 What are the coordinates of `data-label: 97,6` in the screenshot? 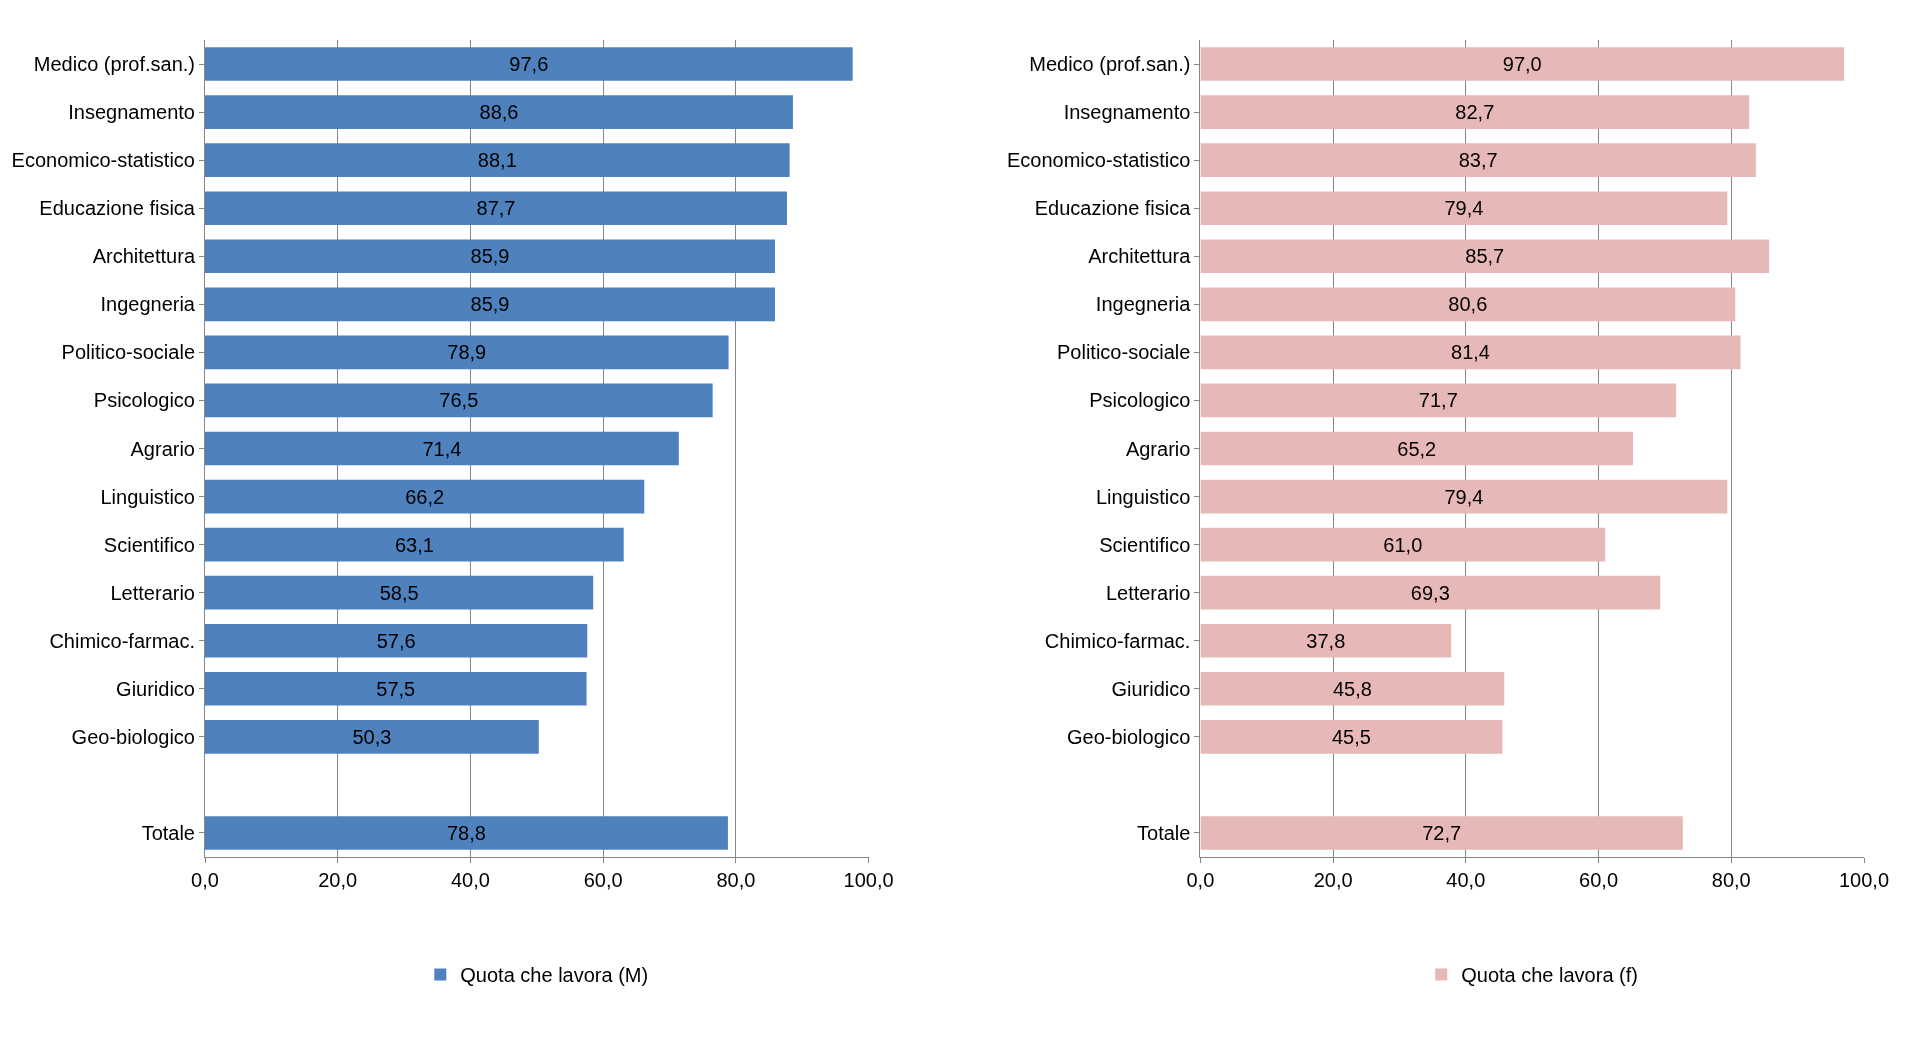 It's located at (529, 64).